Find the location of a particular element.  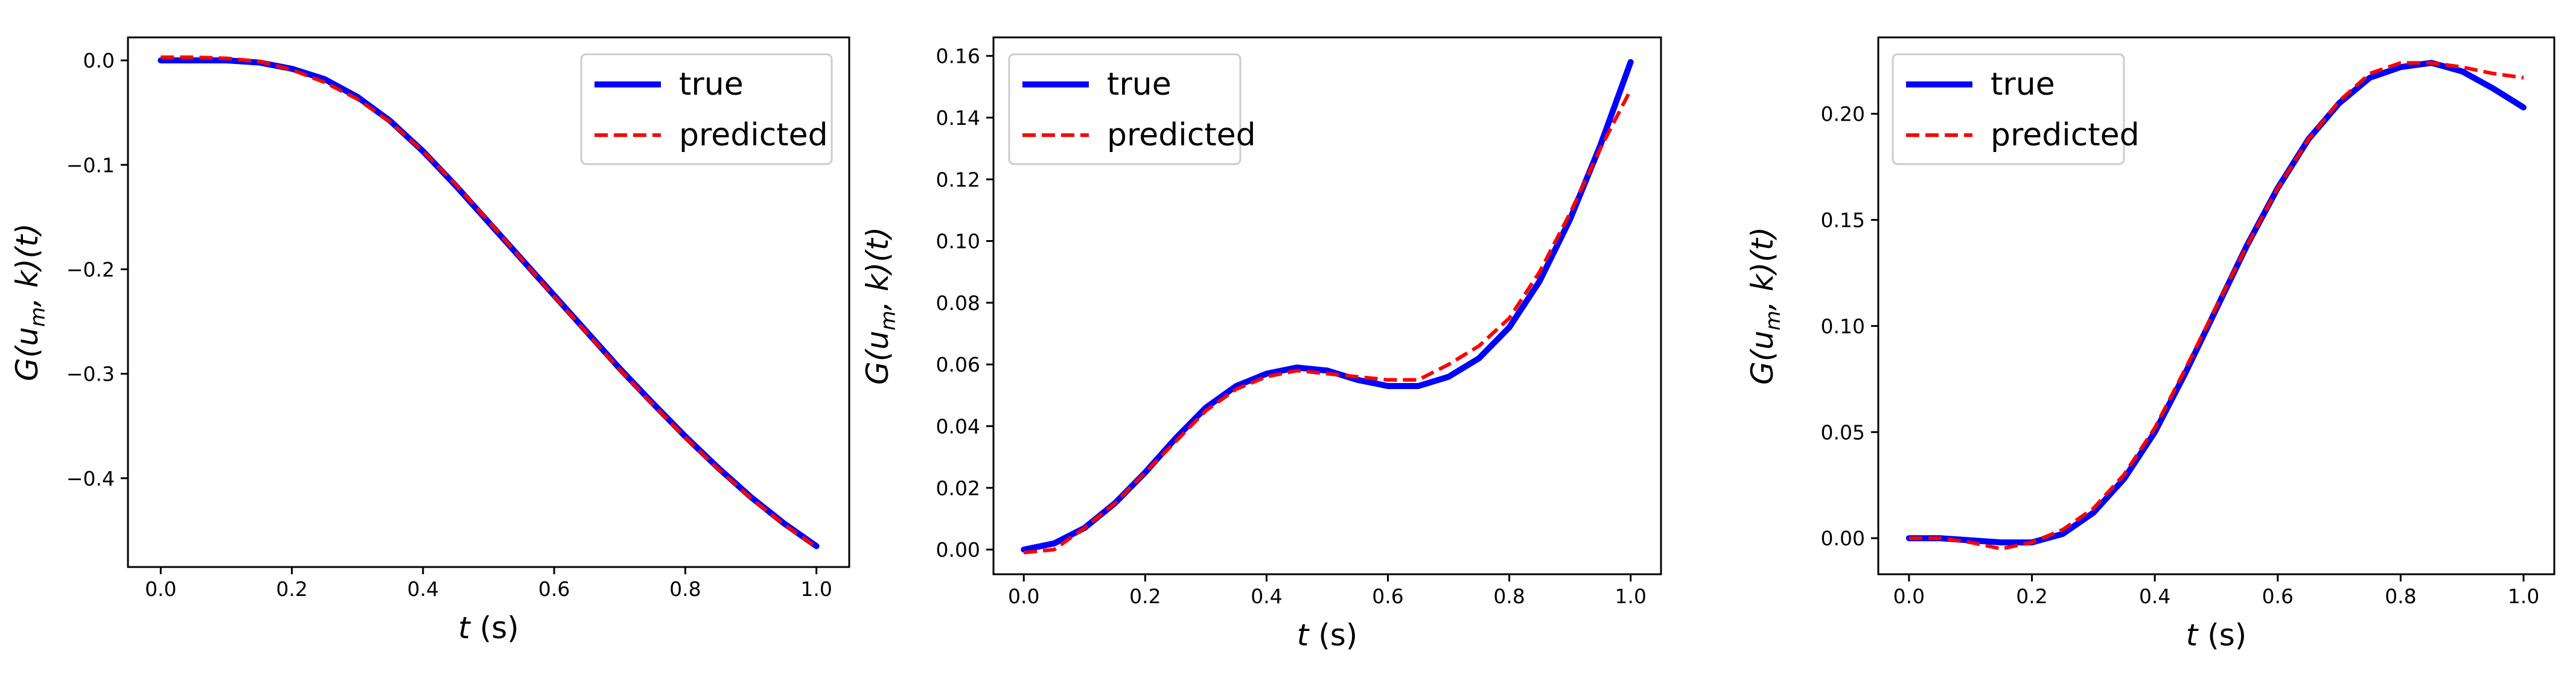

y-tick-label: 0.08 is located at coordinates (958, 303).